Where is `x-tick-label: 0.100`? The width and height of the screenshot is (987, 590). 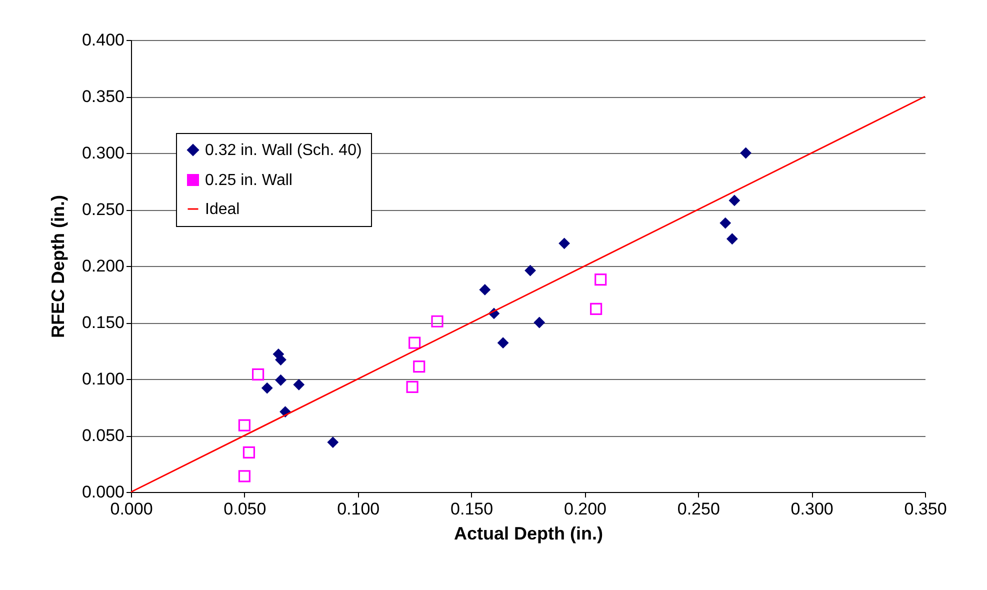
x-tick-label: 0.100 is located at coordinates (358, 509).